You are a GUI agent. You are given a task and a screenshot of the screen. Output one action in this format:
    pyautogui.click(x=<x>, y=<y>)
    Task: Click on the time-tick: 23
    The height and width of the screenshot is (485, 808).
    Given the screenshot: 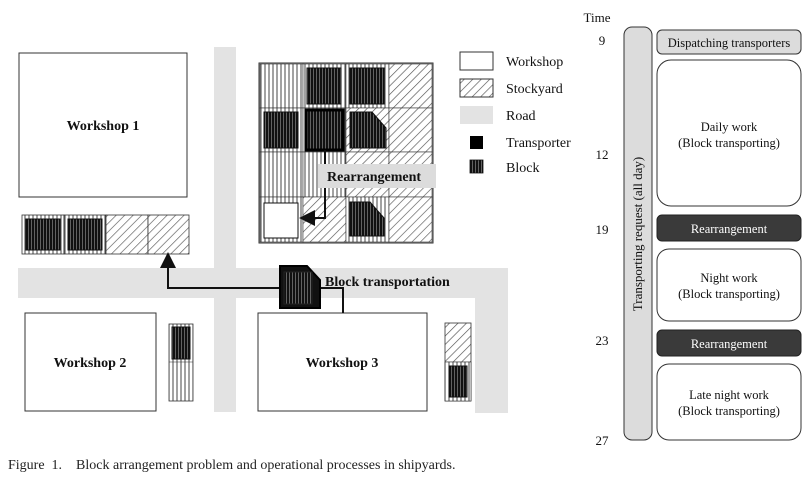 What is the action you would take?
    pyautogui.click(x=602, y=340)
    